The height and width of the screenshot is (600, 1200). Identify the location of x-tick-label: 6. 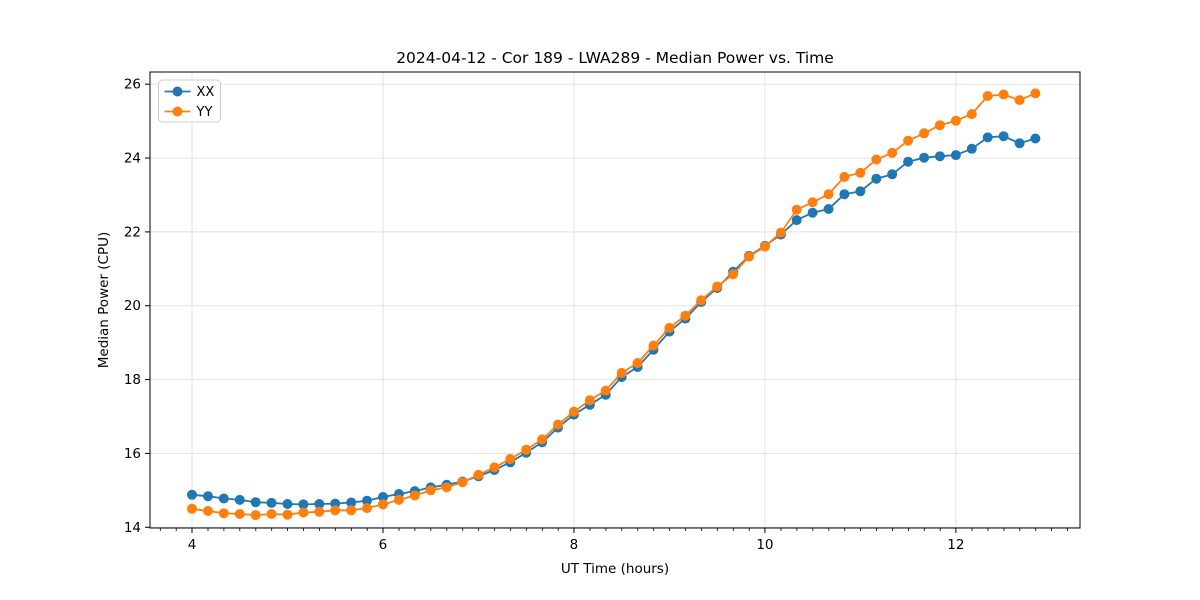
(383, 545).